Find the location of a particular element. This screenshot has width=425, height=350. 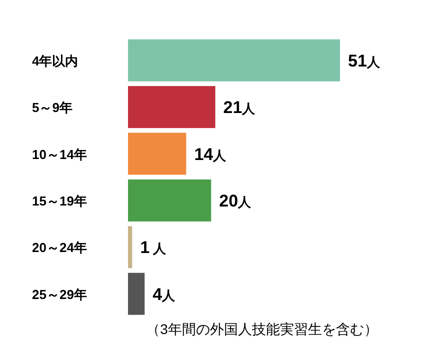

y-tick-label: 5～9年 is located at coordinates (52, 108).